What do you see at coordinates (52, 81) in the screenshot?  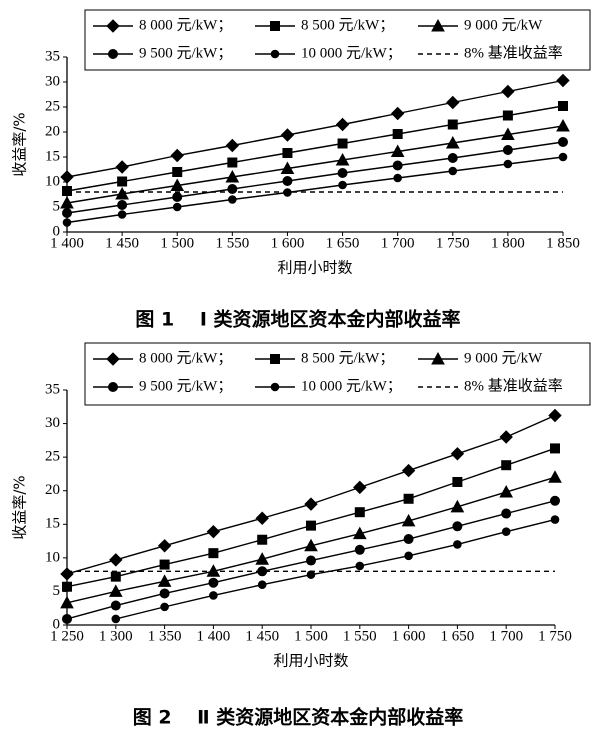 I see `y-tick-label: 30` at bounding box center [52, 81].